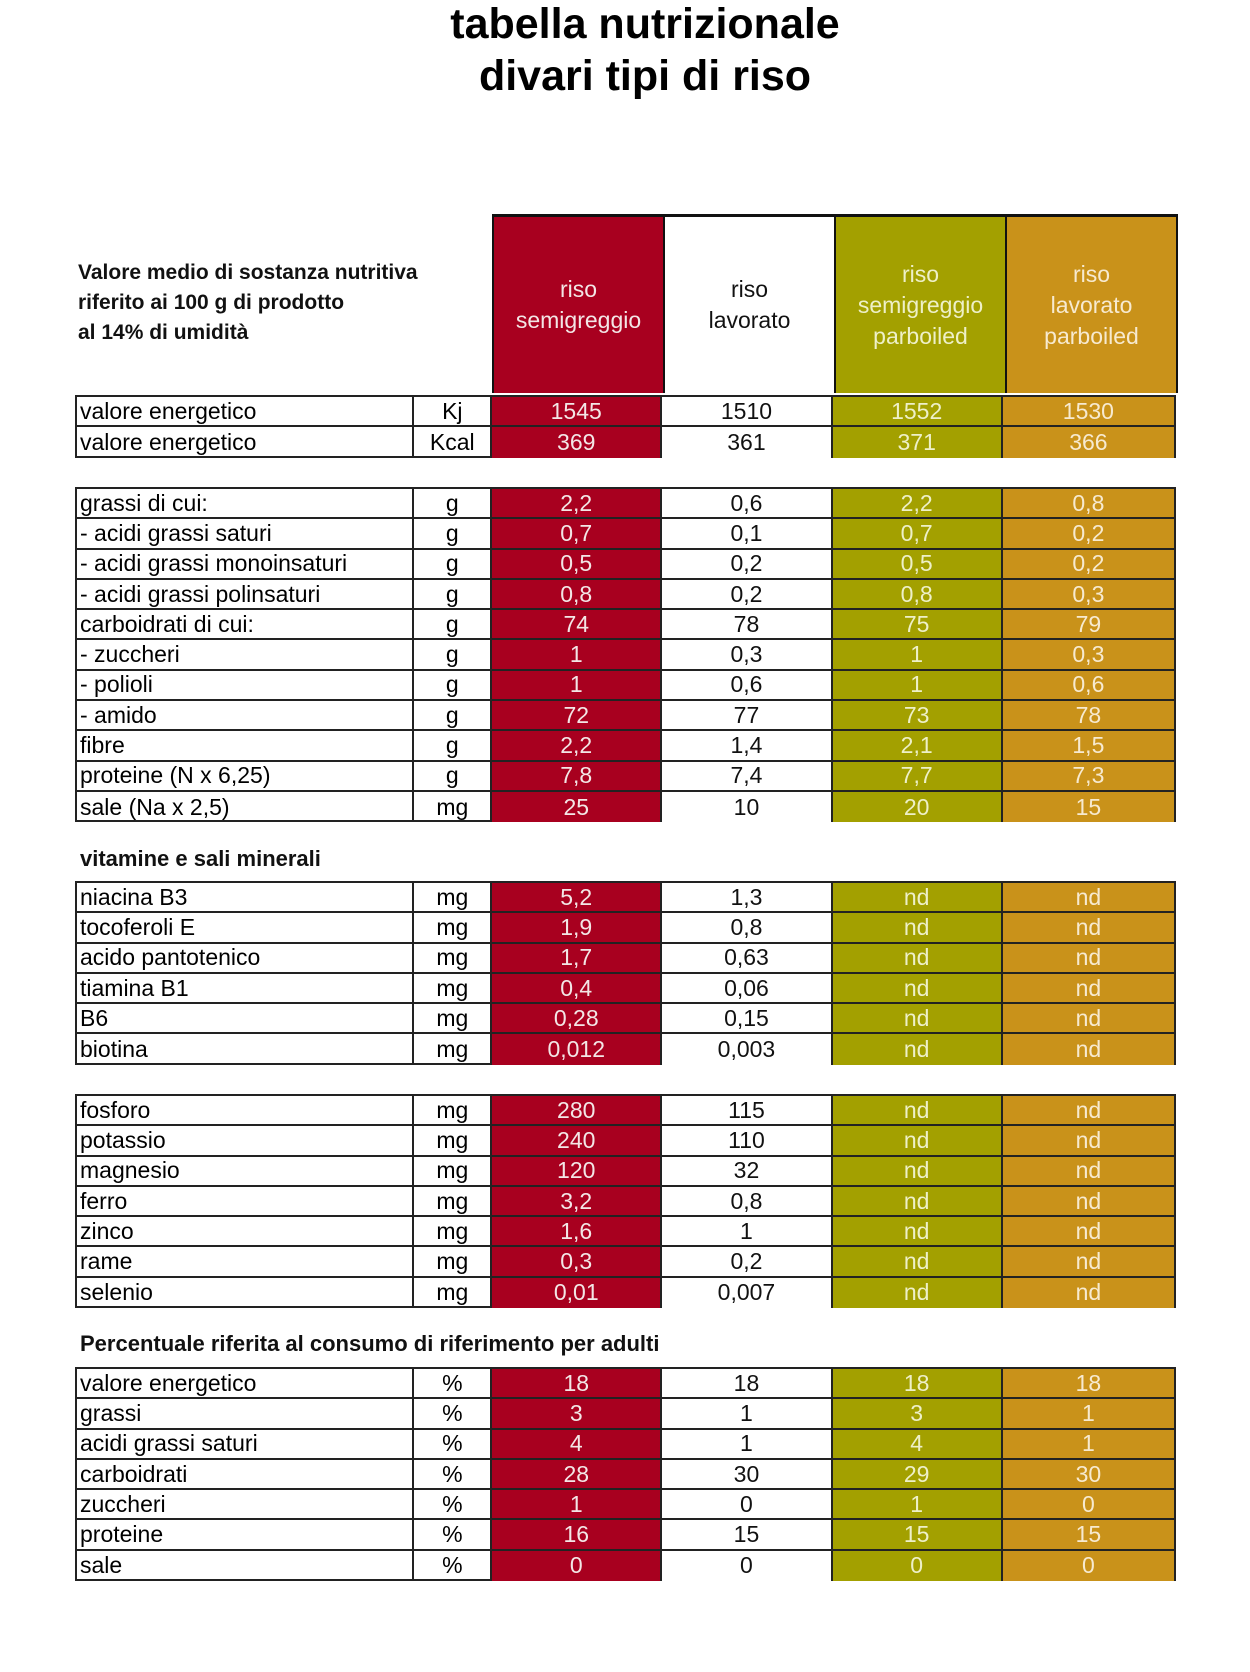 This screenshot has width=1250, height=1672. I want to click on value-cell: 79, so click(1088, 624).